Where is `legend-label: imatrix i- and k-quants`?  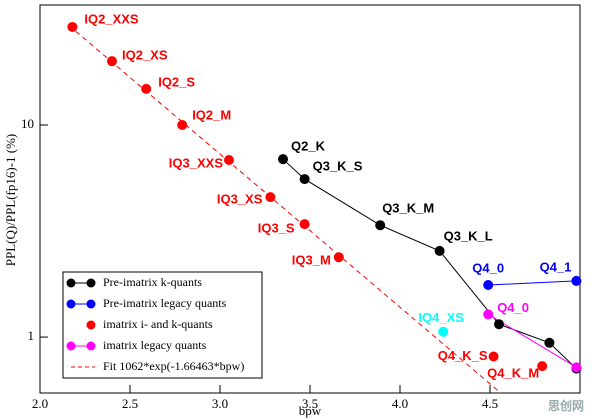 legend-label: imatrix i- and k-quants is located at coordinates (158, 324).